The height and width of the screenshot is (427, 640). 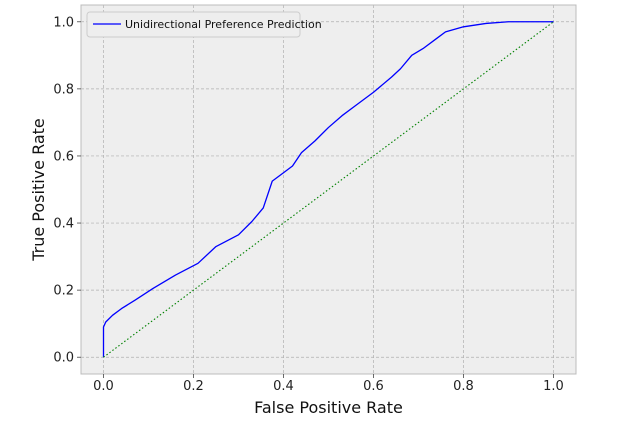 I want to click on x-axis-title: False Positive Rate, so click(x=328, y=407).